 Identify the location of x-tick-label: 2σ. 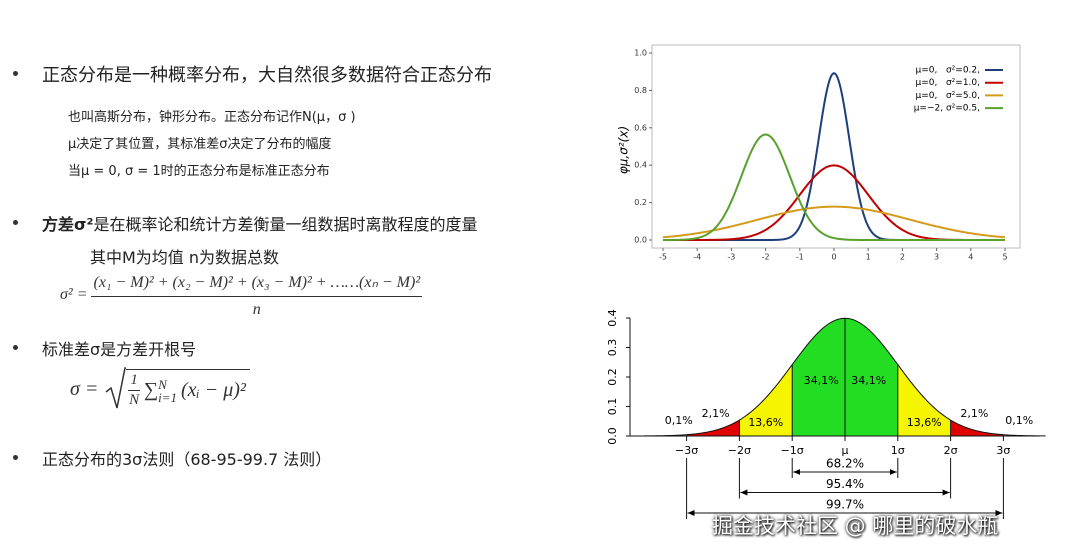
(951, 450).